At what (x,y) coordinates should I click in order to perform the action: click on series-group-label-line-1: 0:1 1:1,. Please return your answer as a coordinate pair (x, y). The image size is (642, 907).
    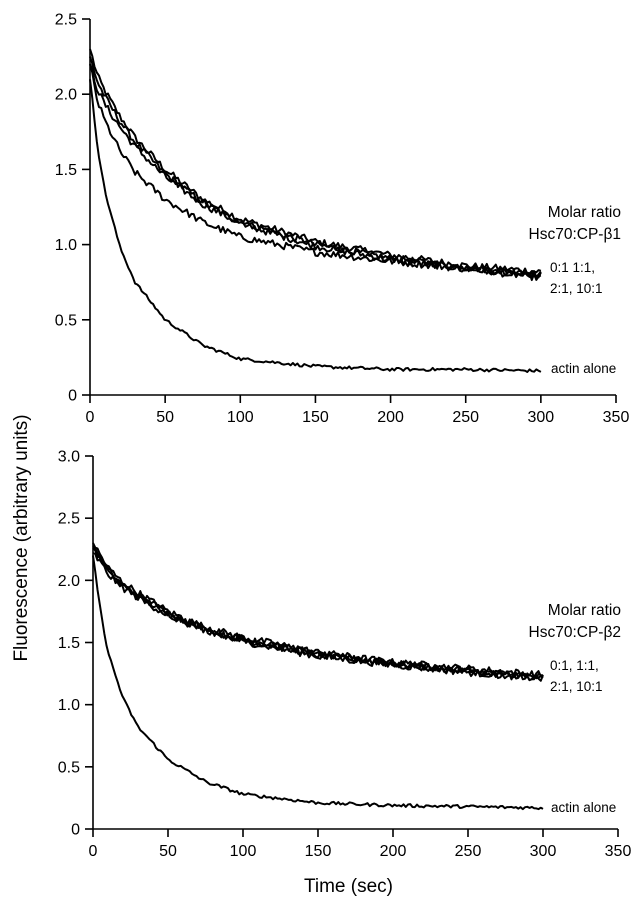
    Looking at the image, I should click on (572, 267).